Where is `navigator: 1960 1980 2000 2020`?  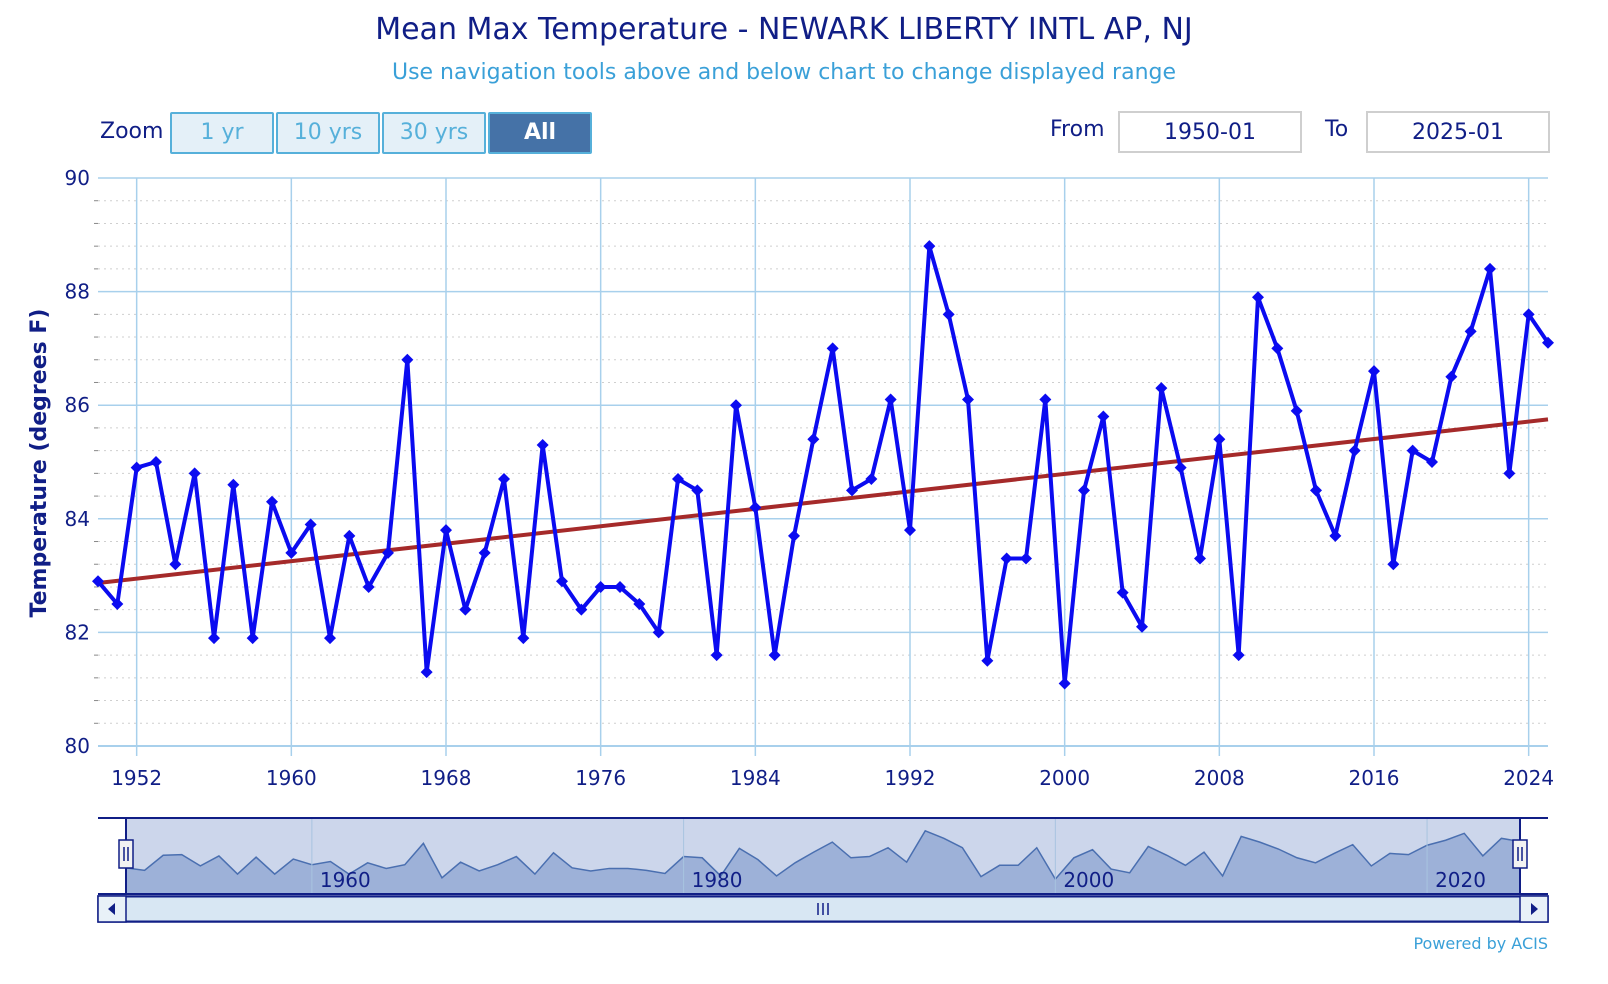 navigator: 1960 1980 2000 2020 is located at coordinates (823, 869).